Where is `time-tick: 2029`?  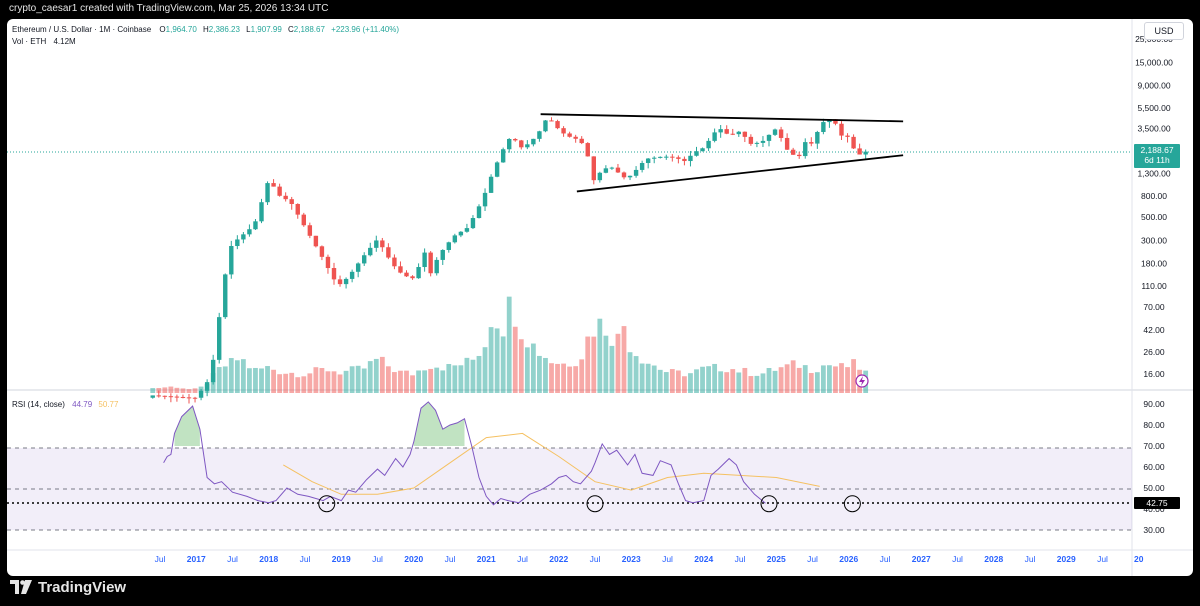 time-tick: 2029 is located at coordinates (1066, 559).